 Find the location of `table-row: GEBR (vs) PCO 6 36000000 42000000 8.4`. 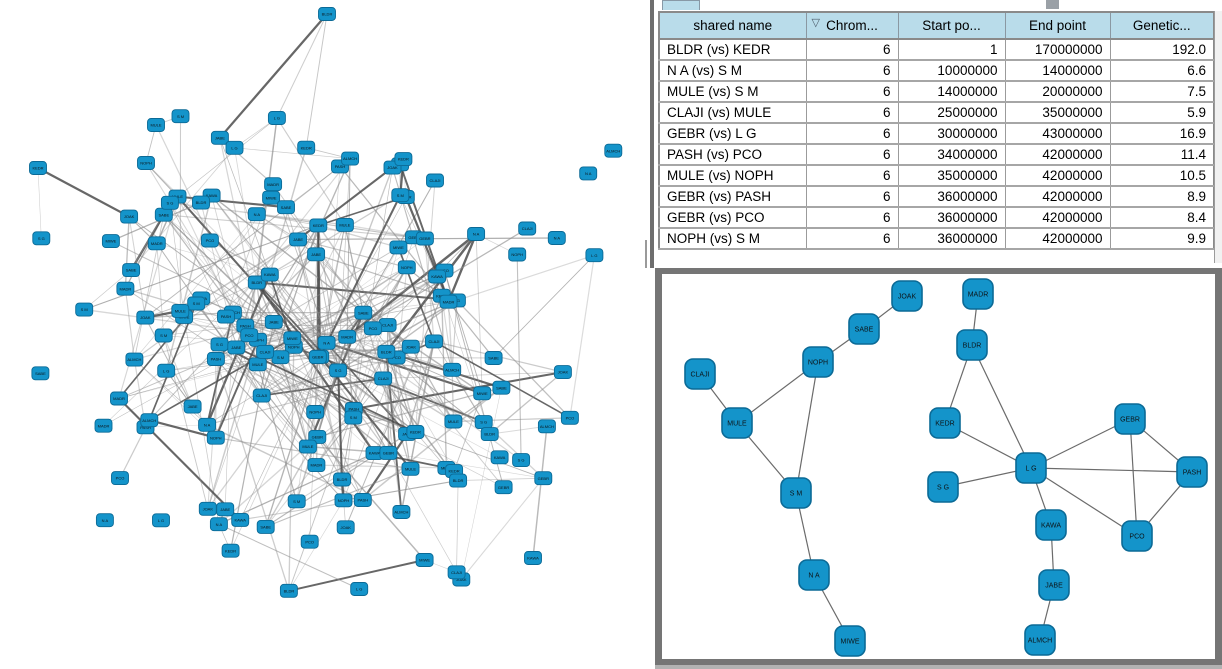

table-row: GEBR (vs) PCO 6 36000000 42000000 8.4 is located at coordinates (936, 217).